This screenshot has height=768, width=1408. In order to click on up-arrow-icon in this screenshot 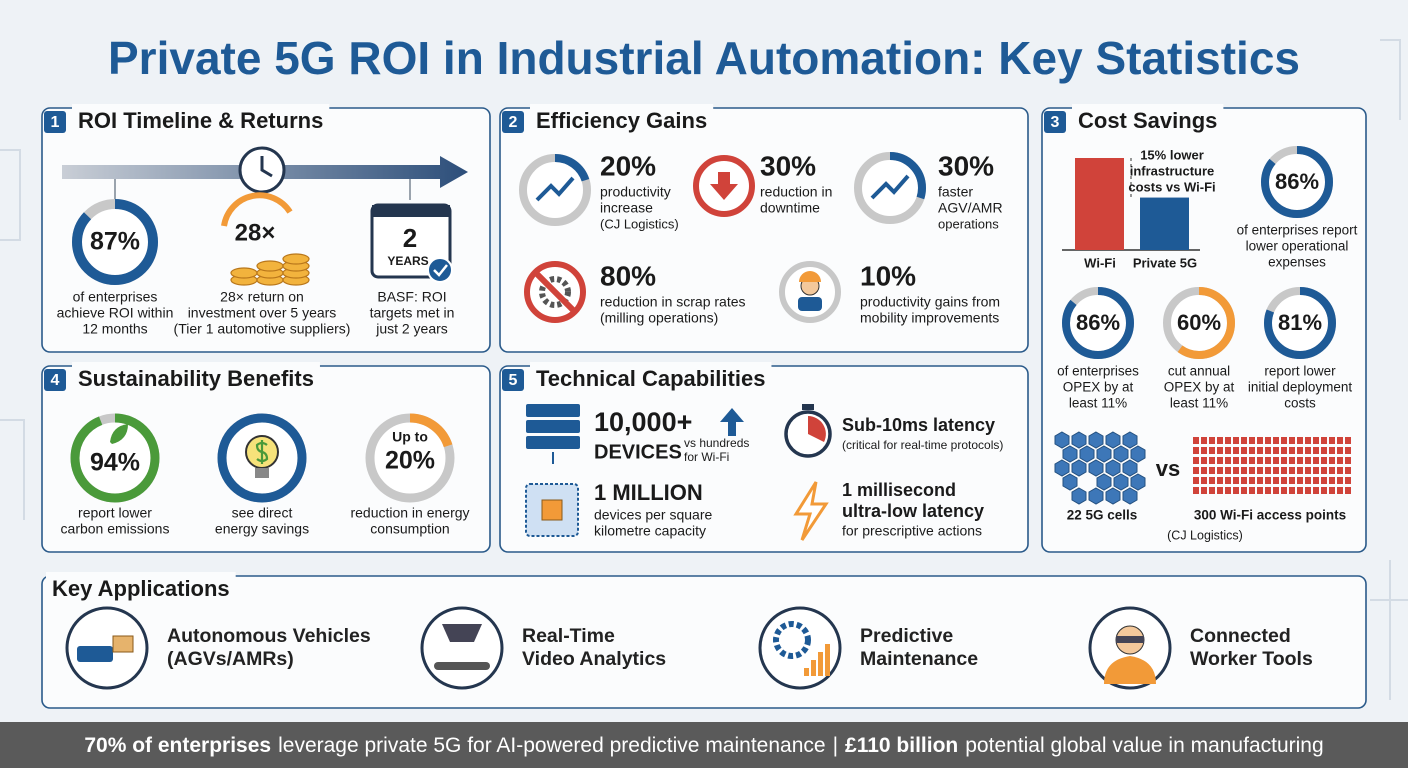, I will do `click(732, 422)`.